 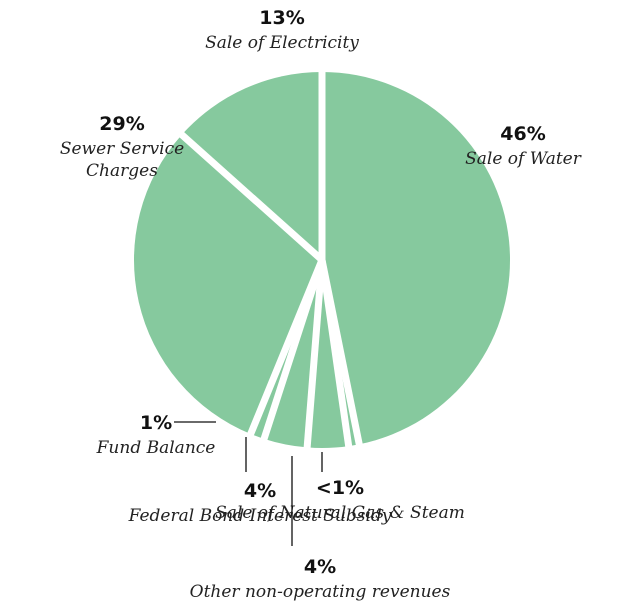 What do you see at coordinates (122, 149) in the screenshot?
I see `slice-label-sewer-line-0: Sewer Service` at bounding box center [122, 149].